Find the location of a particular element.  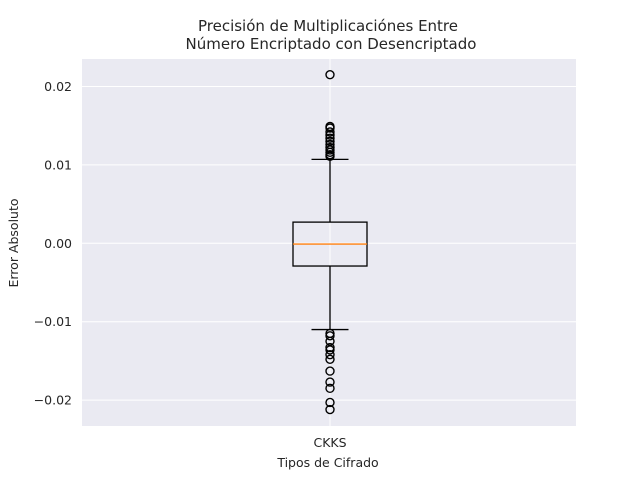

y-tick-label: 0.02 is located at coordinates (58, 86).